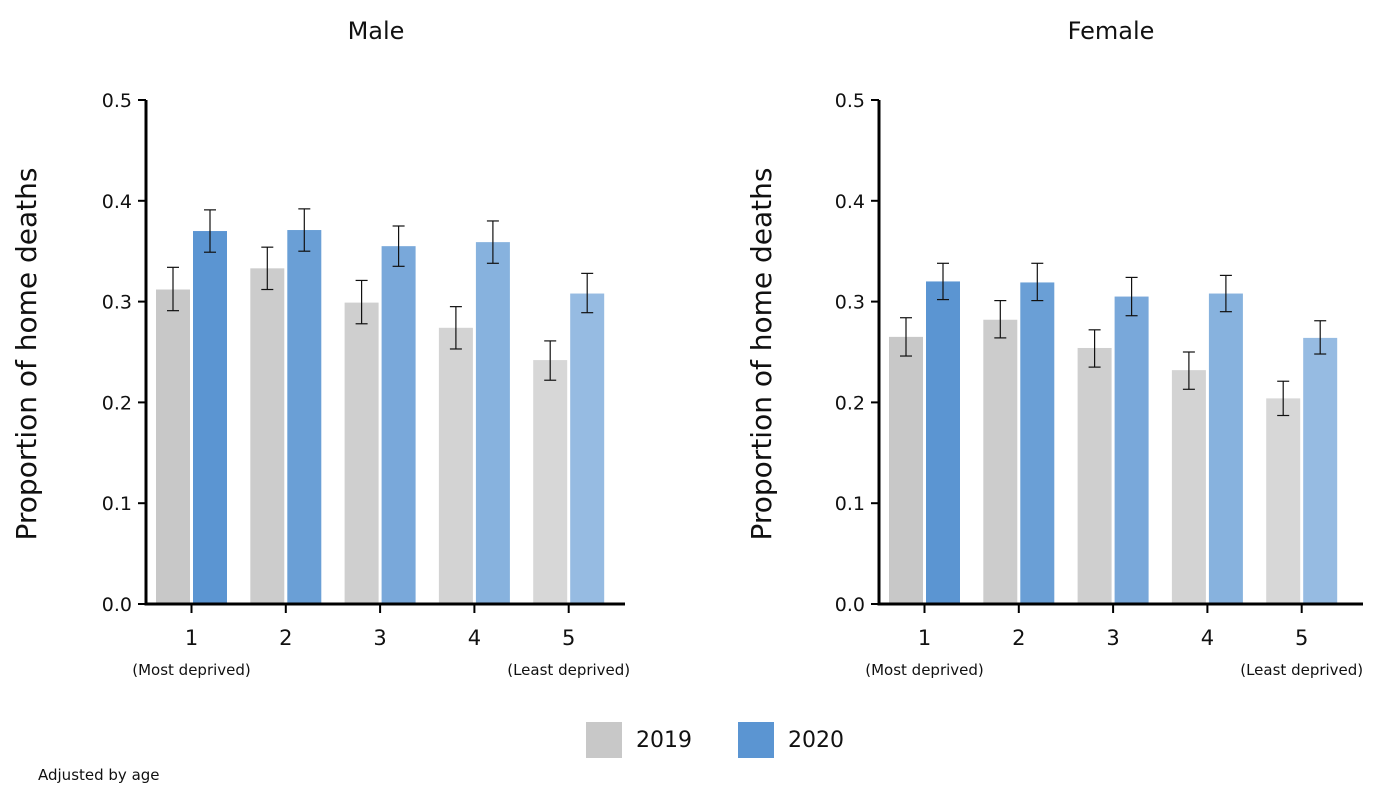 Image resolution: width=1373 pixels, height=785 pixels. I want to click on legend-item-2019: 2019, so click(639, 740).